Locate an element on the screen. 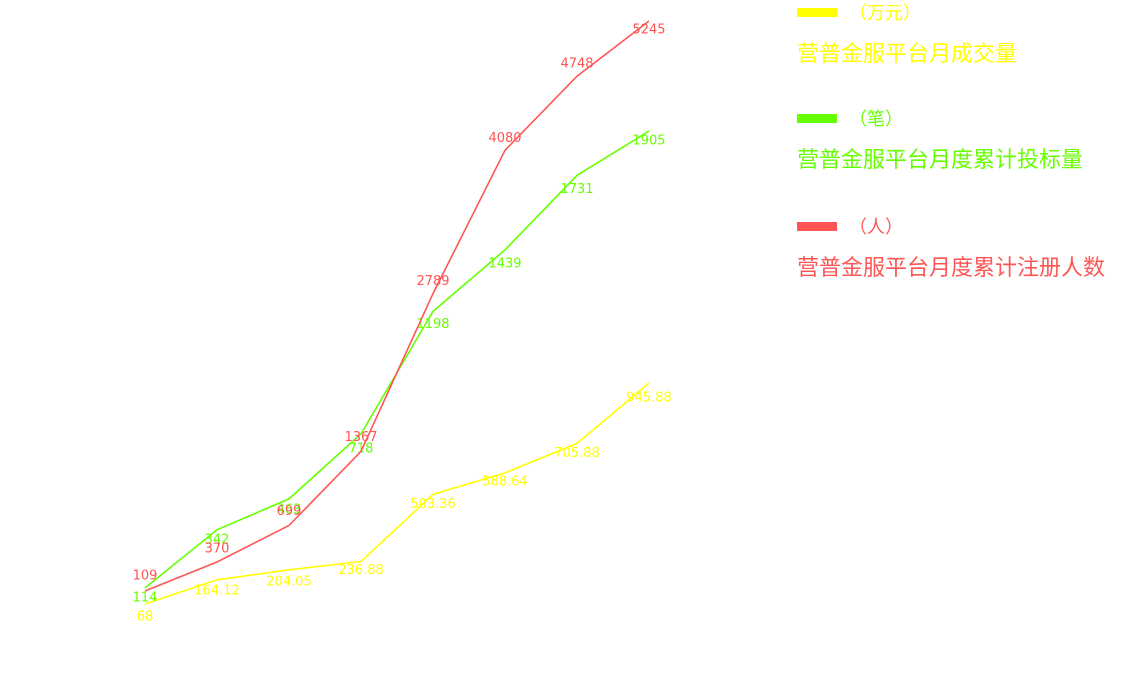 The height and width of the screenshot is (674, 1131). data-label-cumulative-bids: 1198 is located at coordinates (432, 324).